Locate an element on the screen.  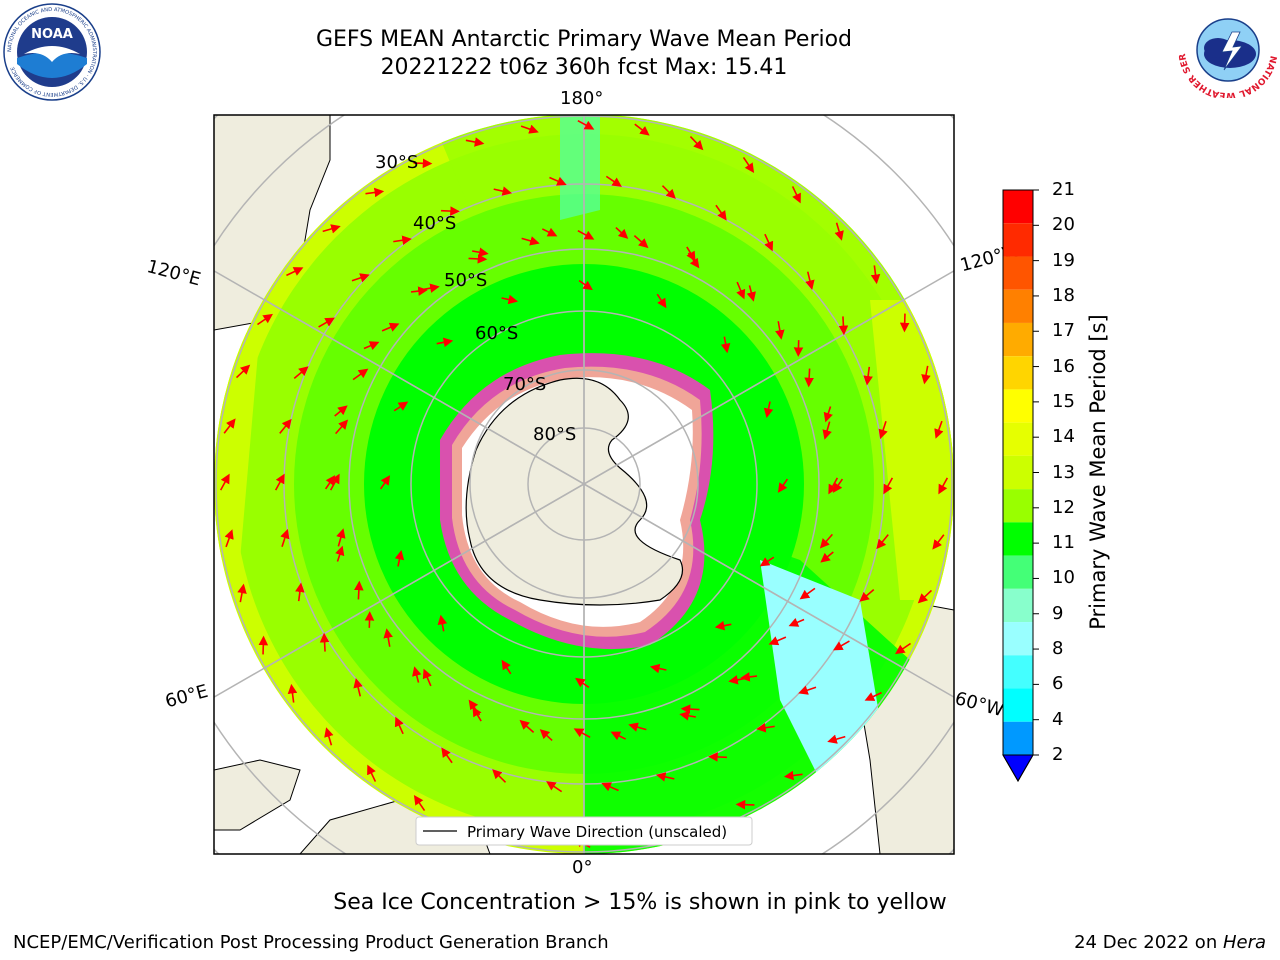
legend-label: Primary Wave Direction (unscaled) is located at coordinates (597, 832).